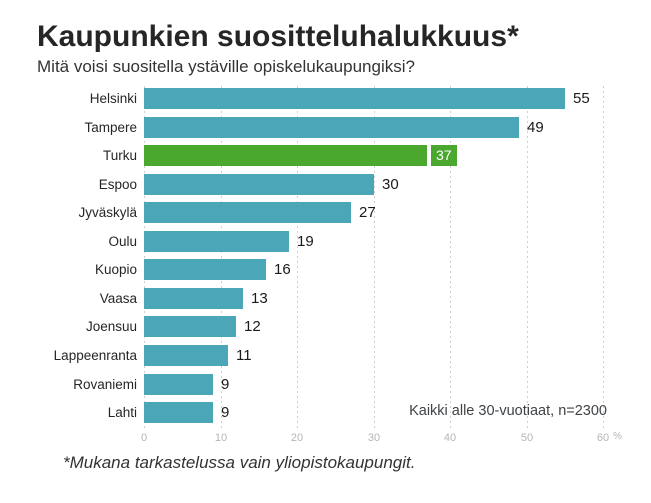  I want to click on category-label-lahti: Lahti, so click(122, 412).